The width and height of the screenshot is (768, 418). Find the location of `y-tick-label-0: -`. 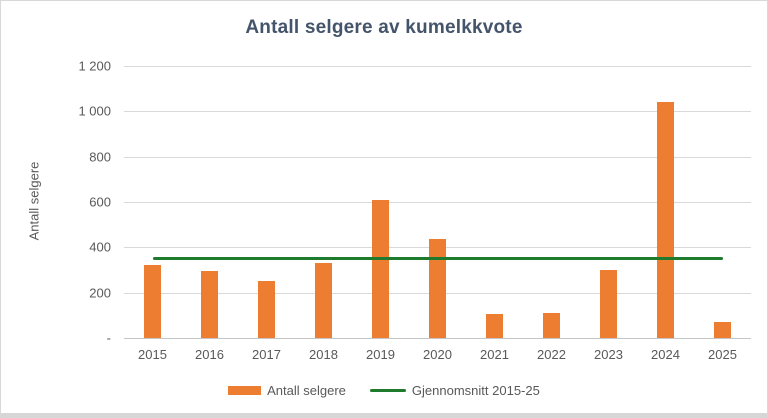

y-tick-label-0: - is located at coordinates (108, 338).